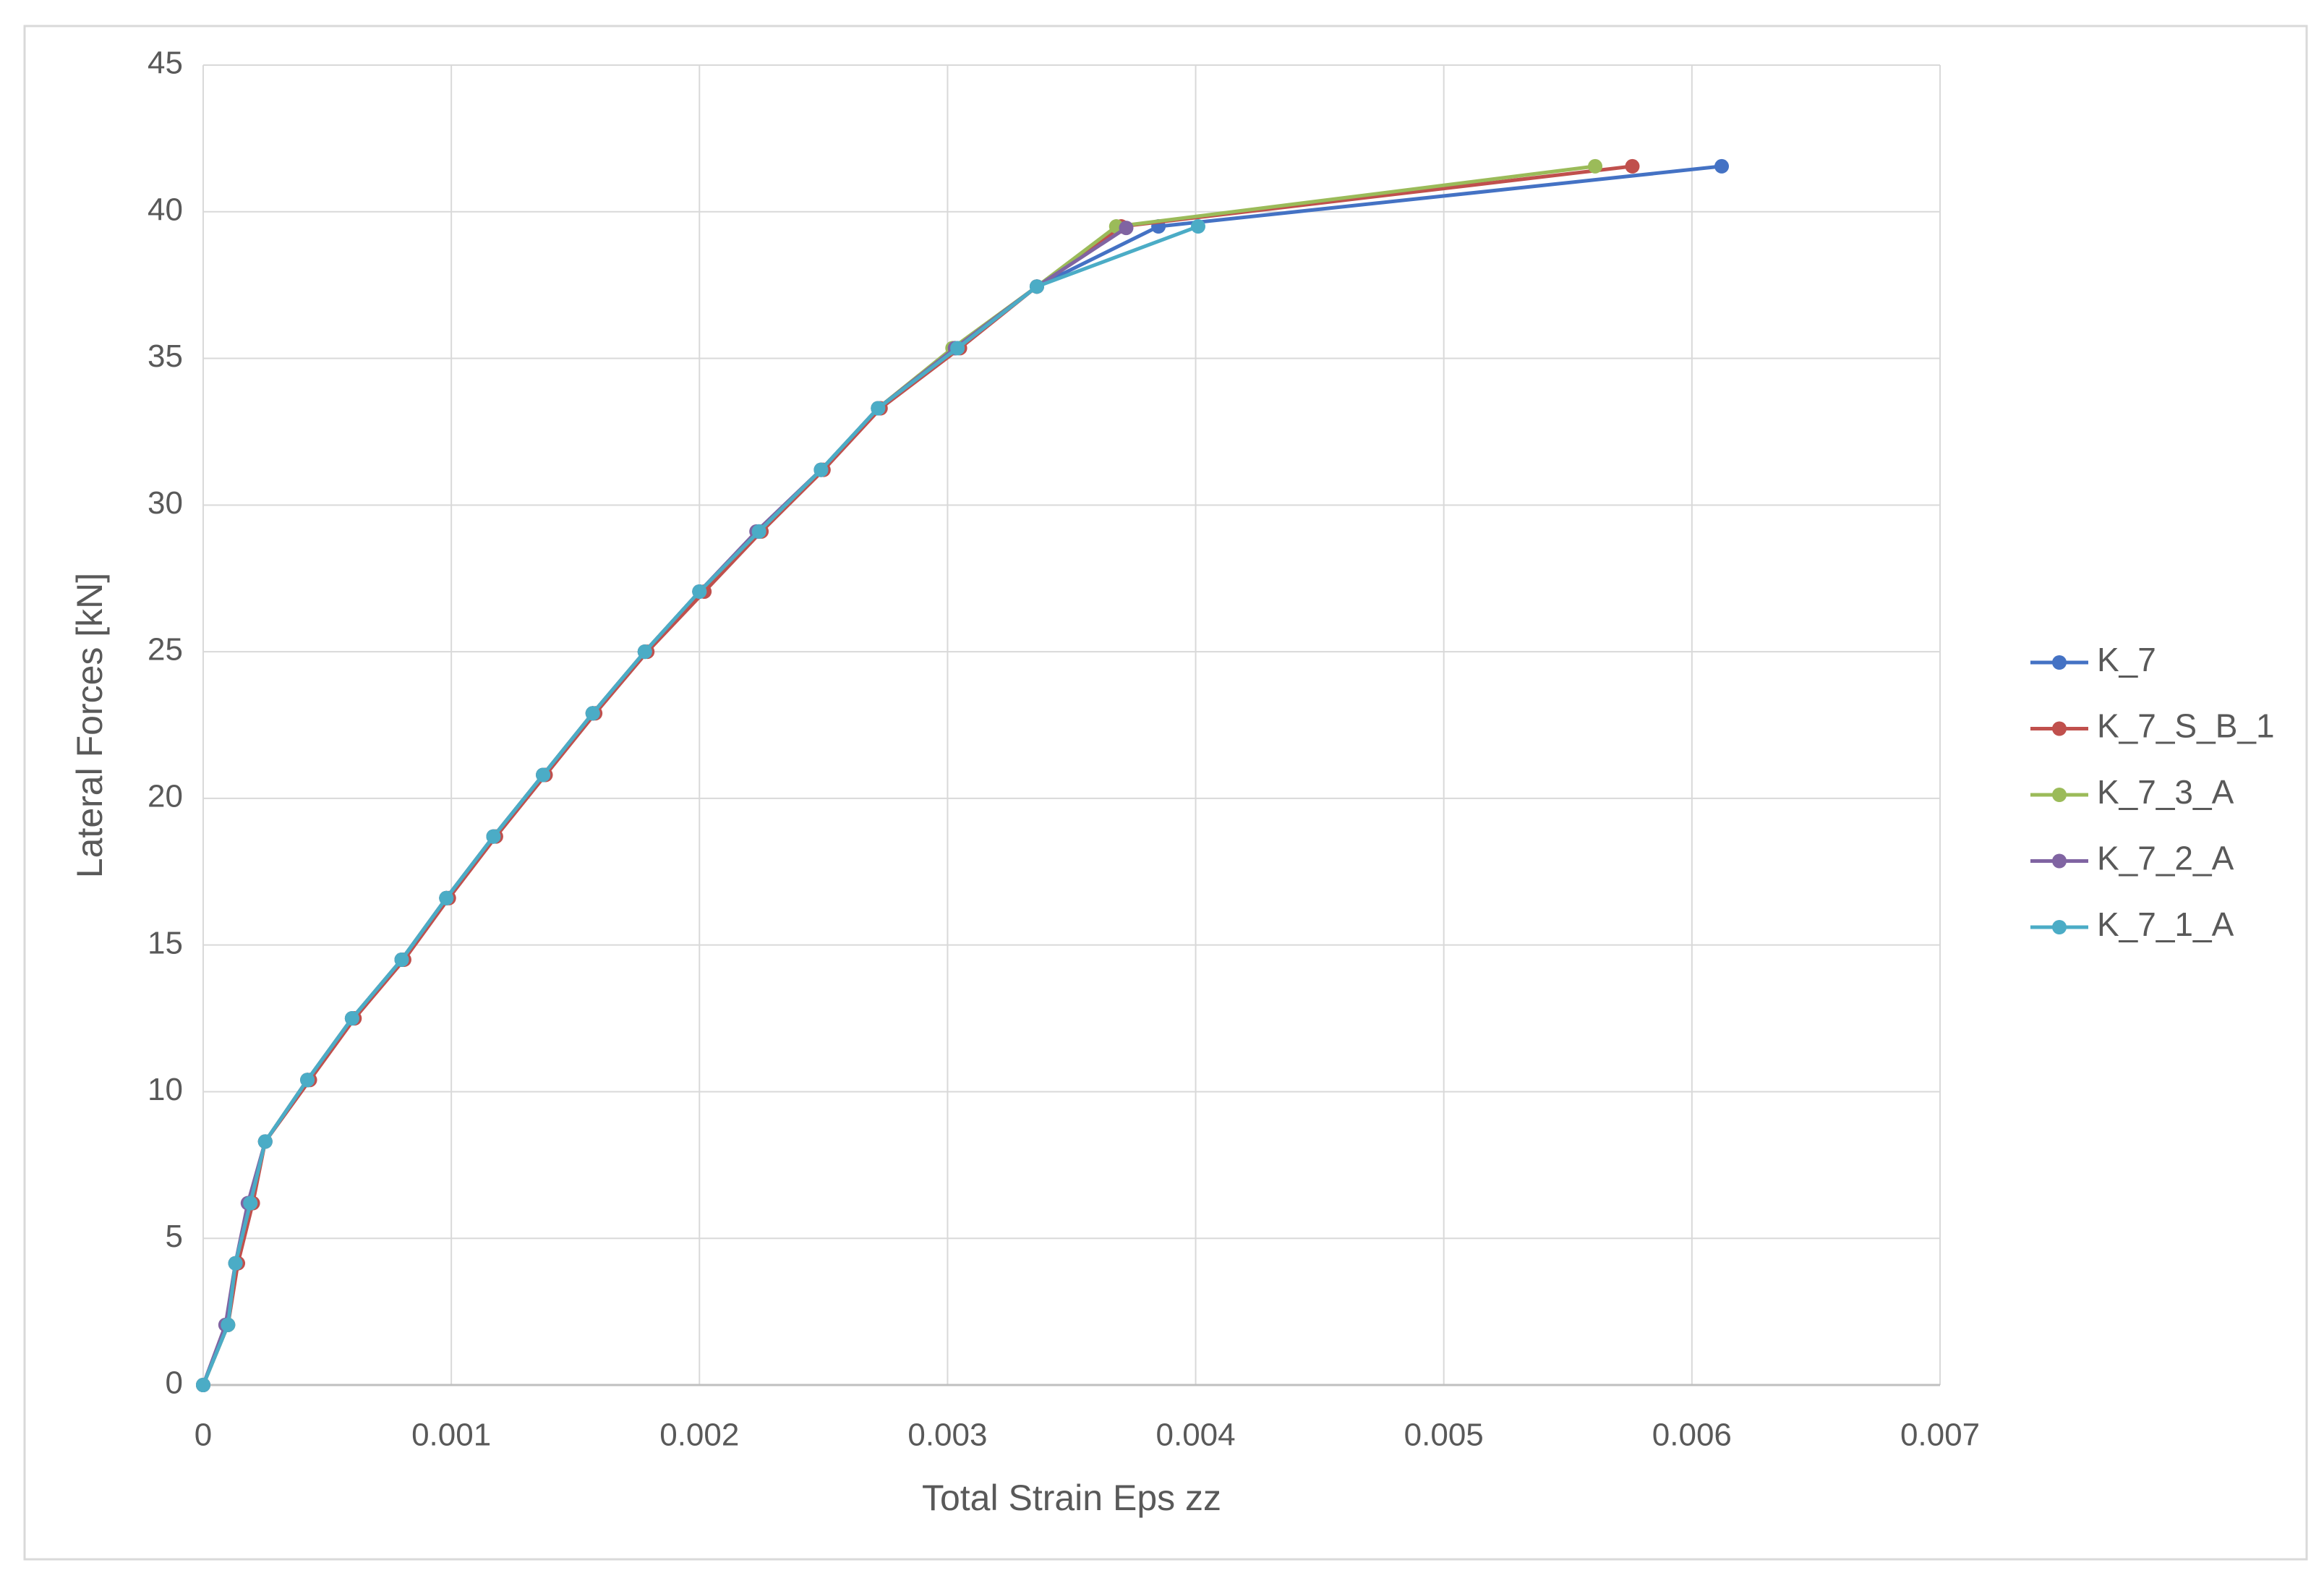  Describe the element at coordinates (165, 503) in the screenshot. I see `y-tick-label: 30` at that location.